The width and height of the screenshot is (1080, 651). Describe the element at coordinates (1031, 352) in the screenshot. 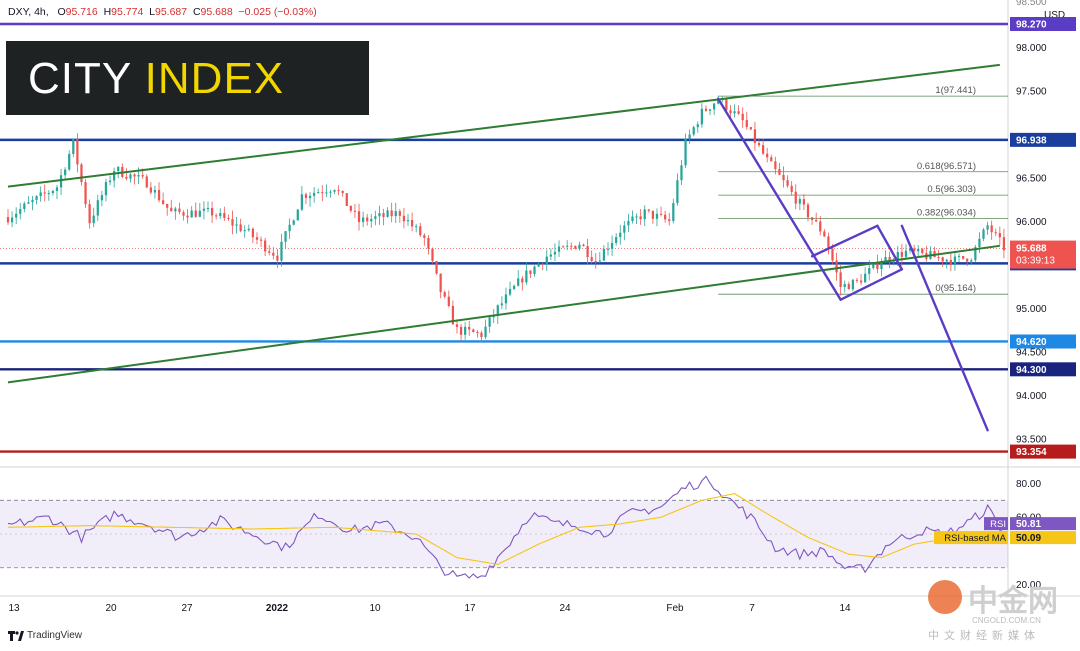

I see `price-tick-5: 94.500` at that location.